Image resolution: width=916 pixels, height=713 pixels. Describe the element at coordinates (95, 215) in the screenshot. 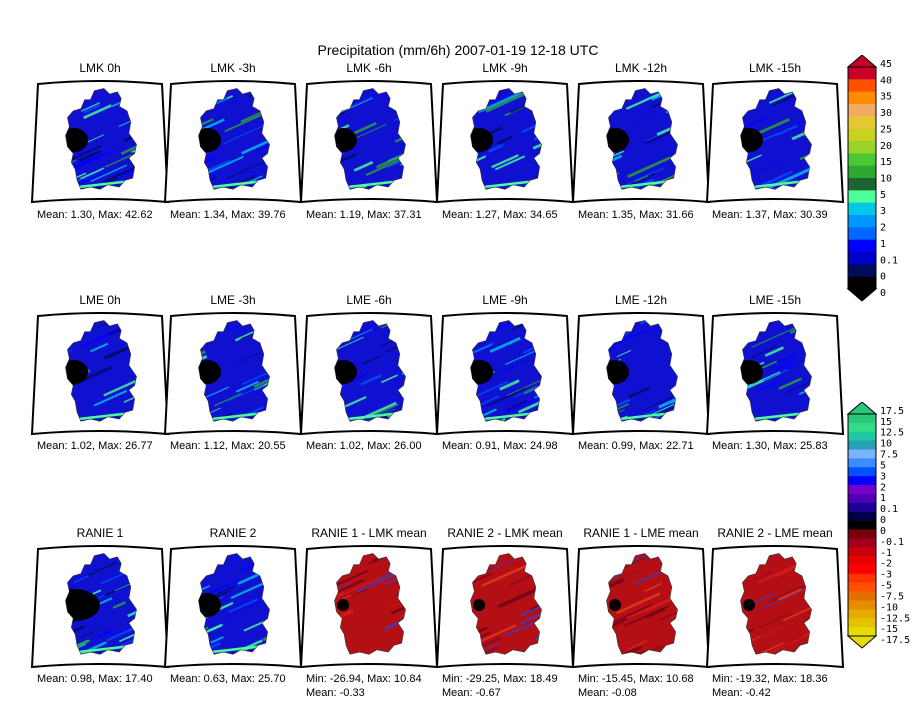

I see `stat-line-1: Mean: 1.30, Max: 42.62` at that location.